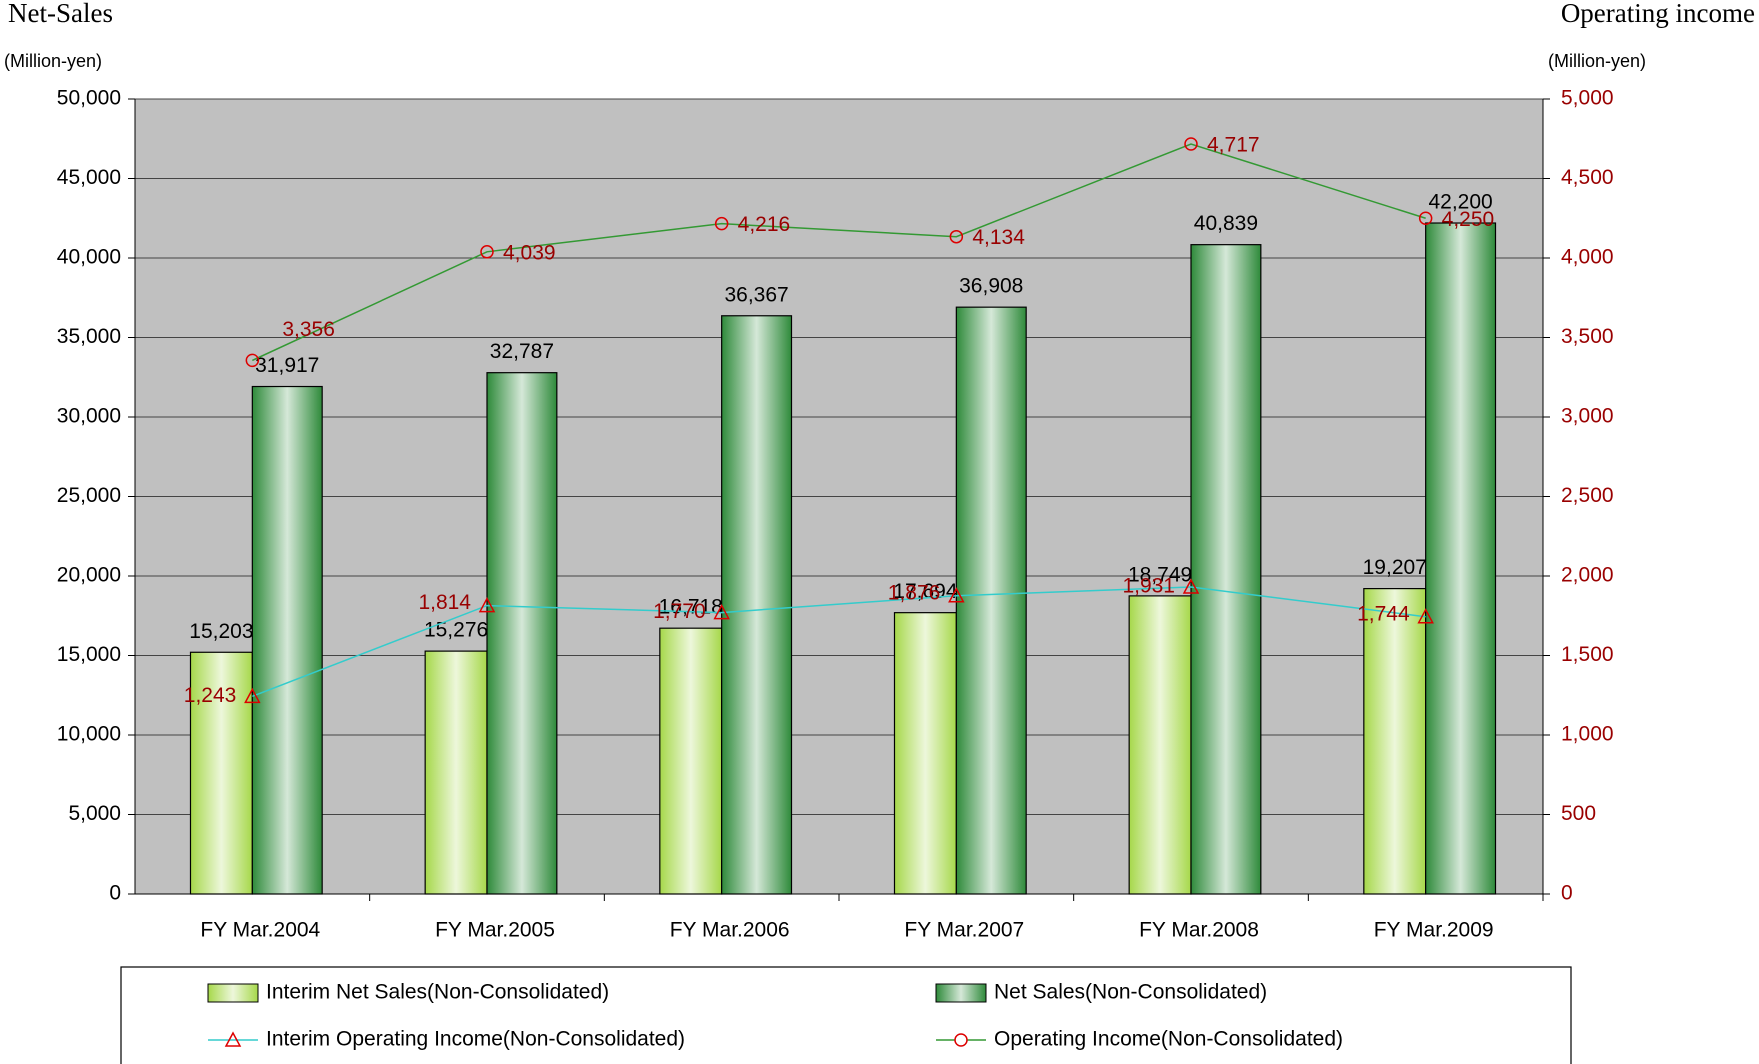 The image size is (1759, 1064). Describe the element at coordinates (115, 893) in the screenshot. I see `y-tick-label: 0` at that location.